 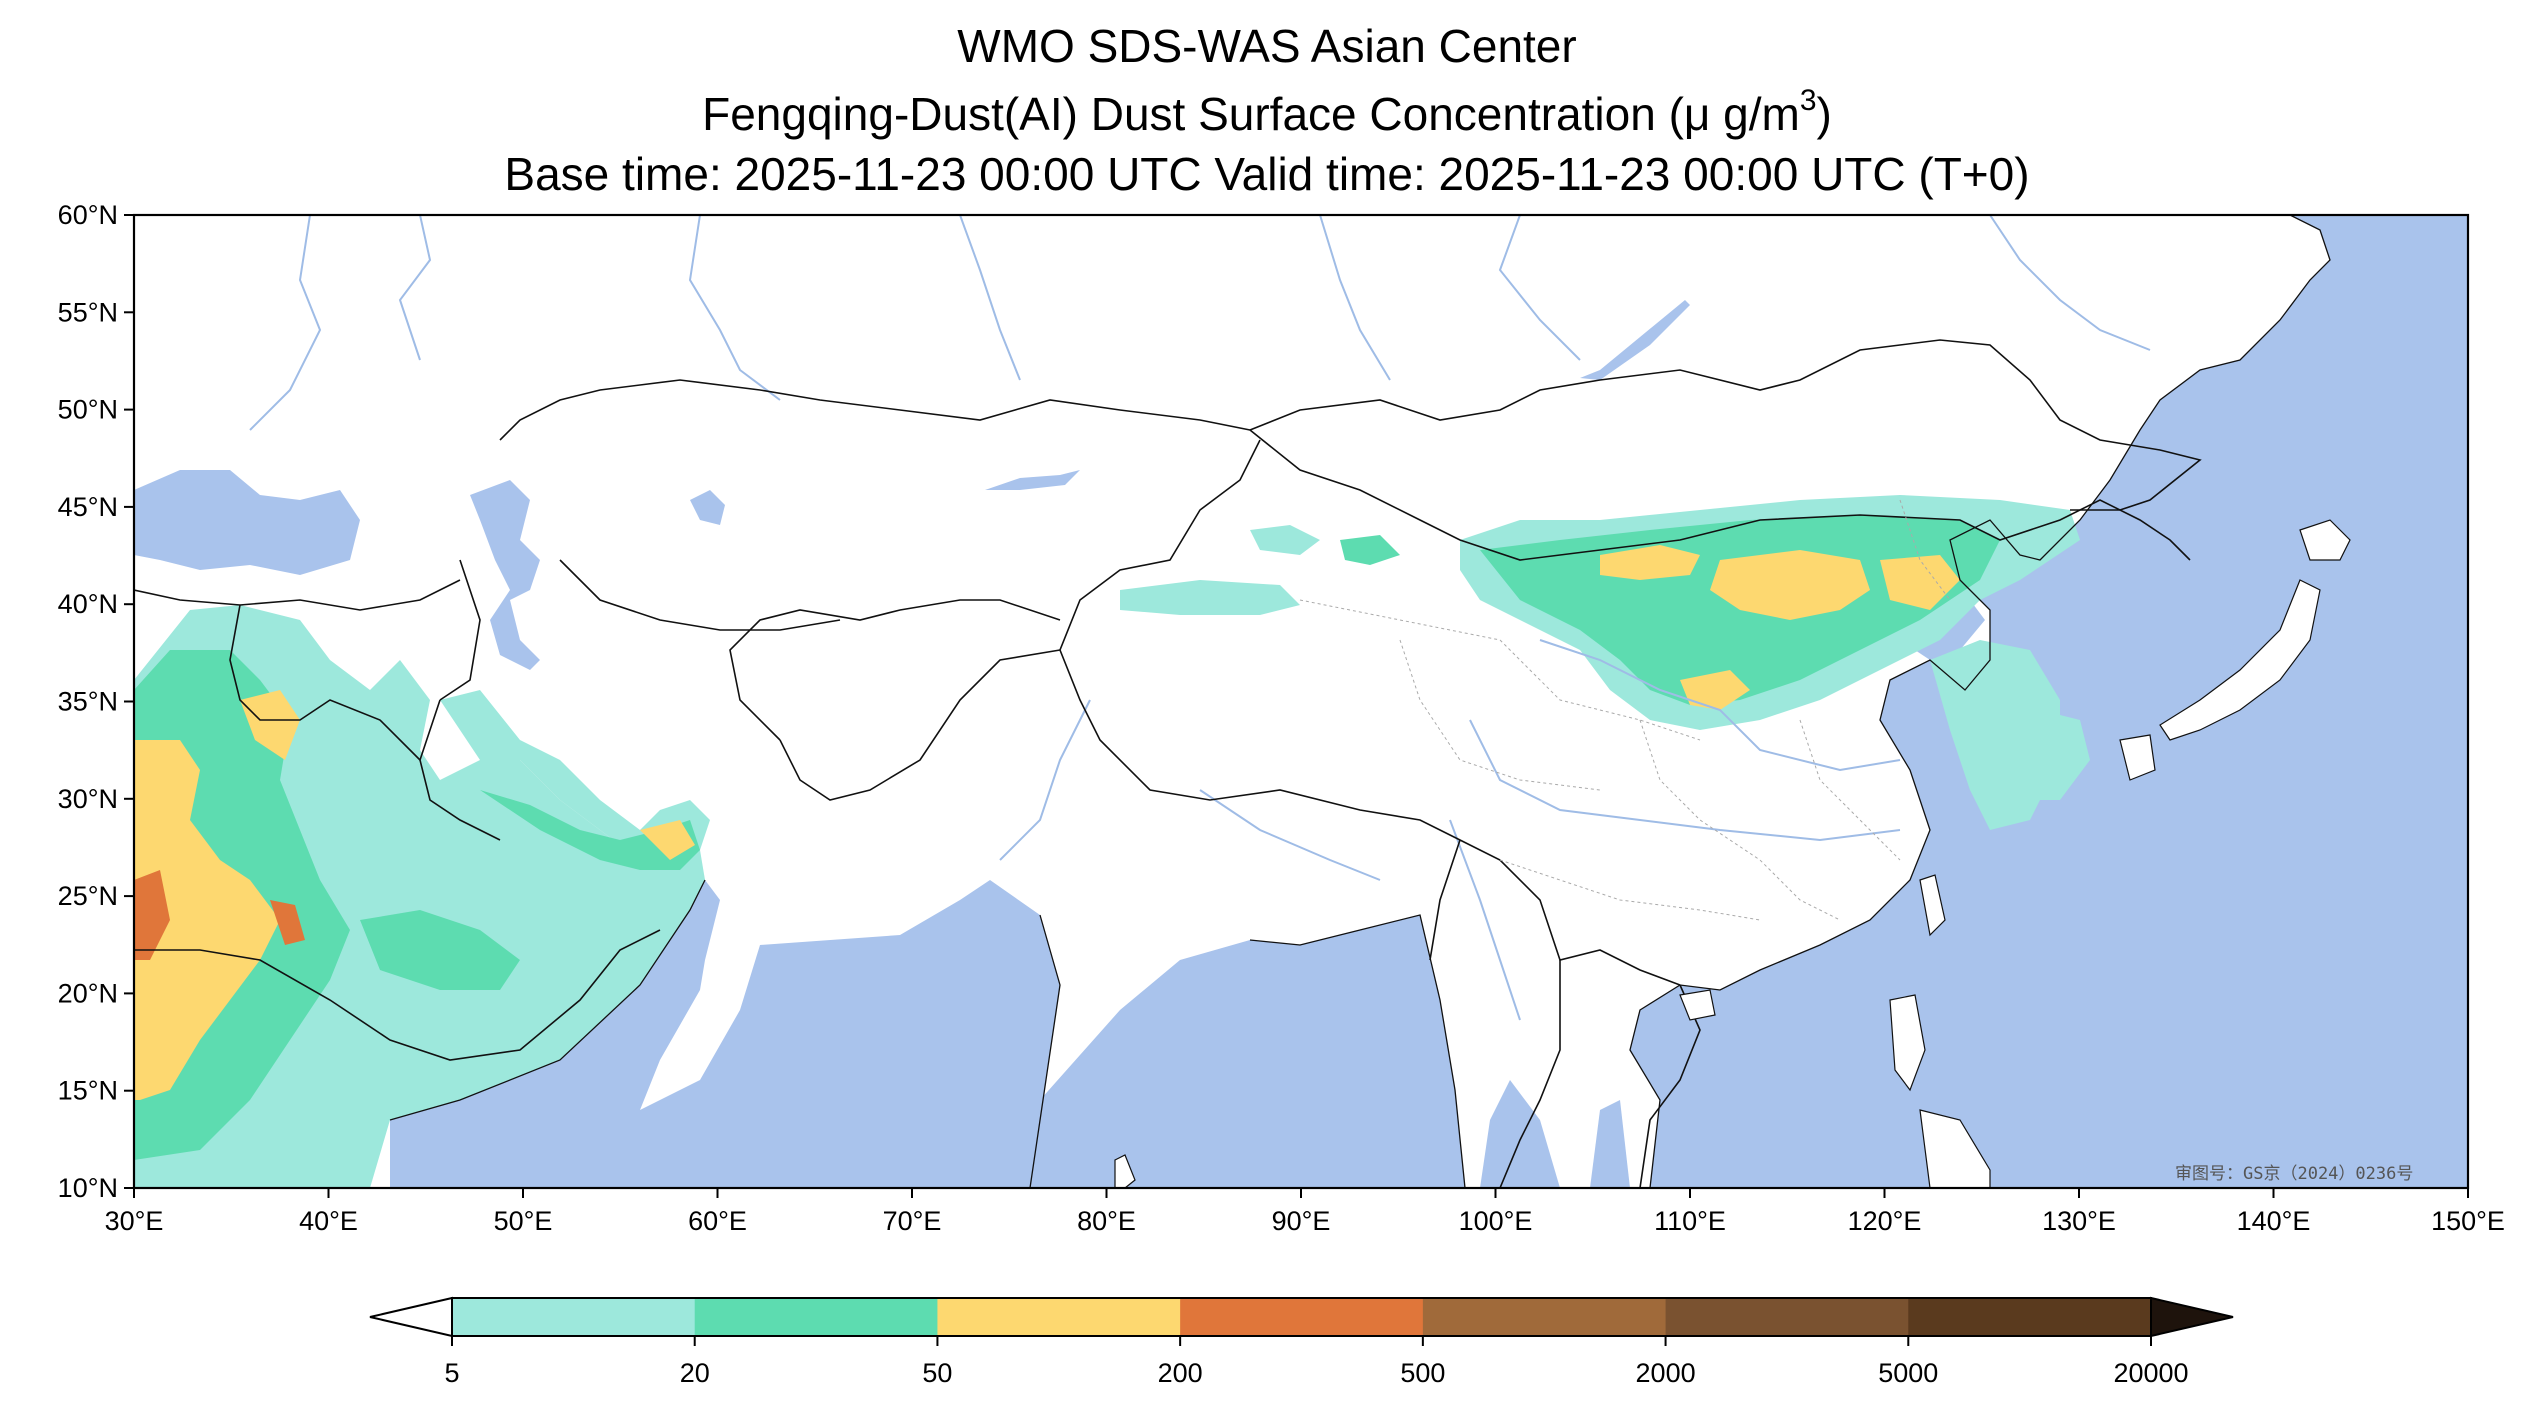 What do you see at coordinates (707, 507) in the screenshot?
I see `aral-sea` at bounding box center [707, 507].